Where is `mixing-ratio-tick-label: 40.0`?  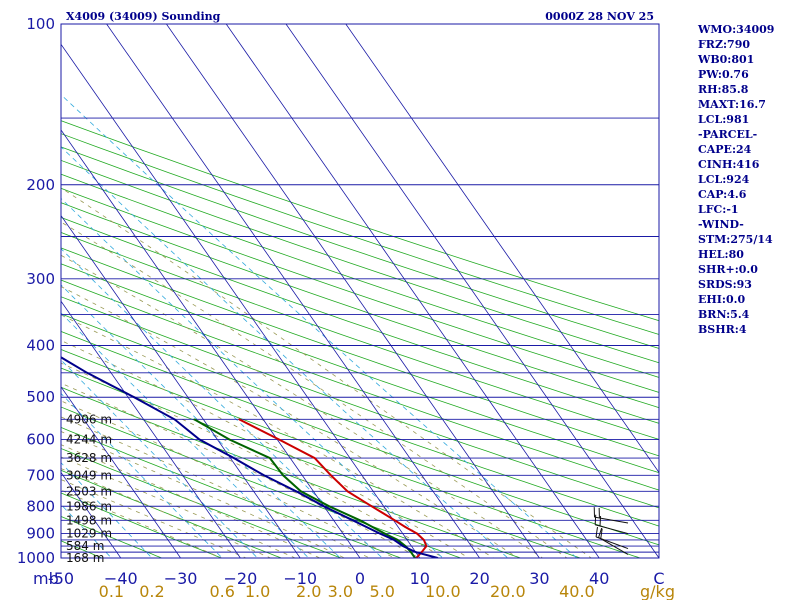
mixing-ratio-tick-label: 40.0 is located at coordinates (577, 591).